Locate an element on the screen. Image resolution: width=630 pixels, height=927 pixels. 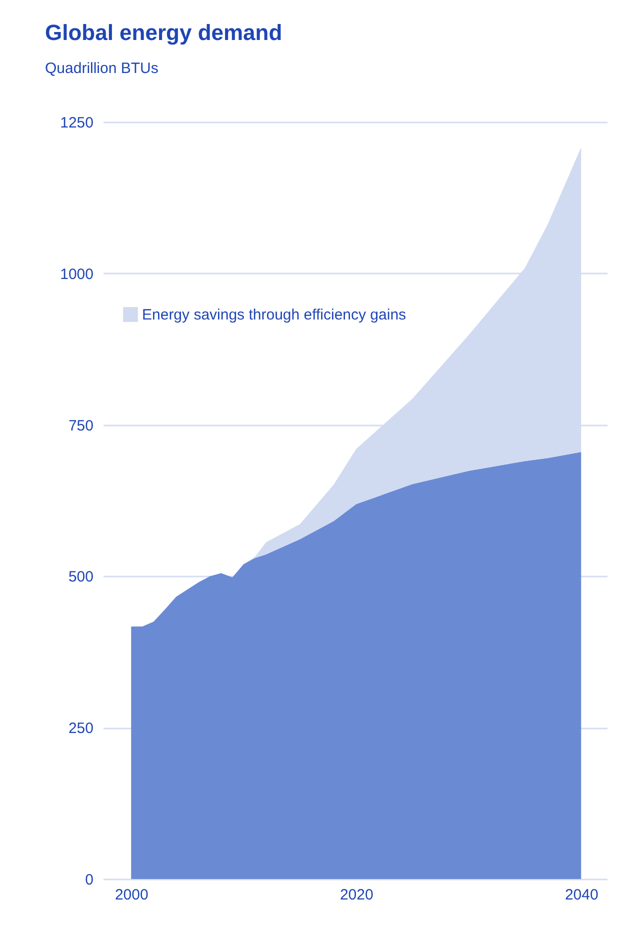
y-tick-label: 1250 is located at coordinates (77, 123).